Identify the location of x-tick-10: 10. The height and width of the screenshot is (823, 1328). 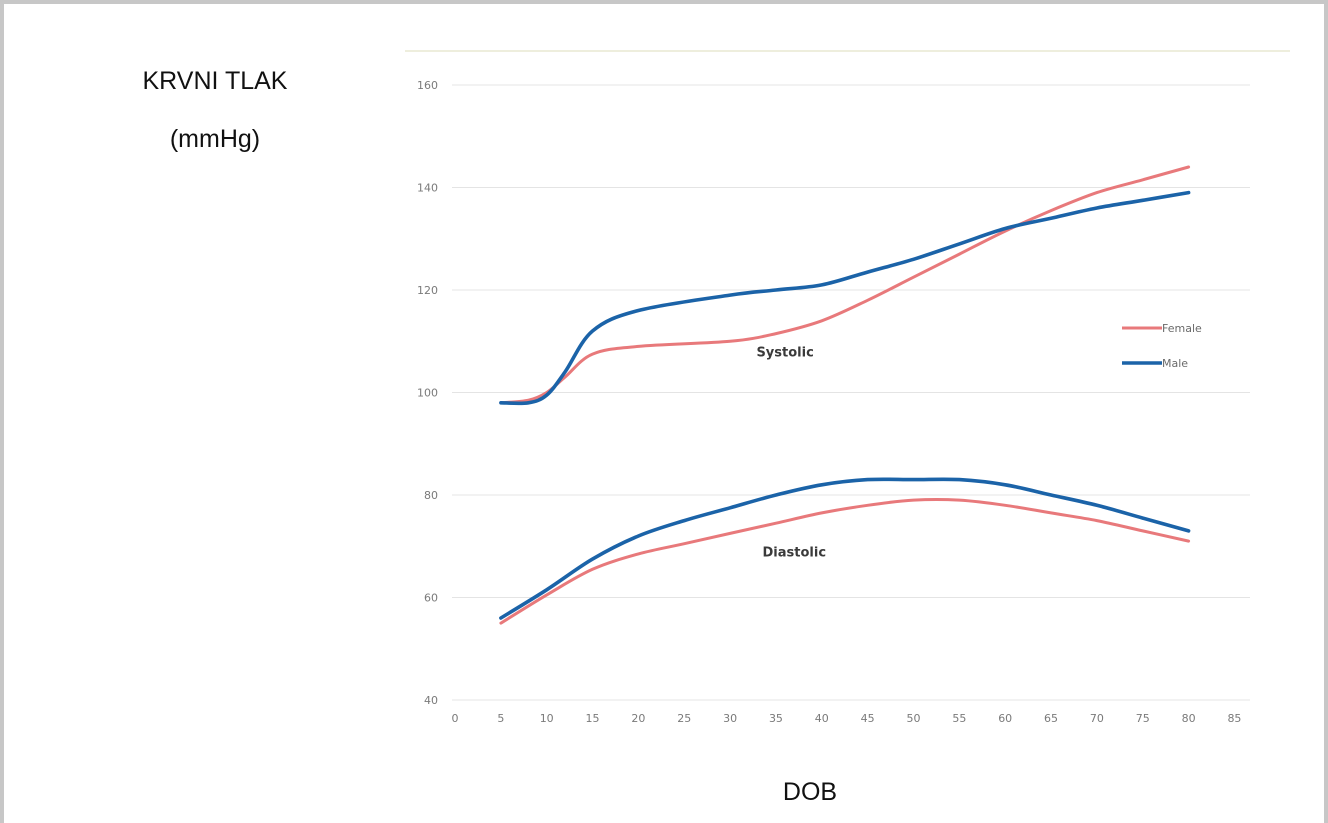
(547, 718).